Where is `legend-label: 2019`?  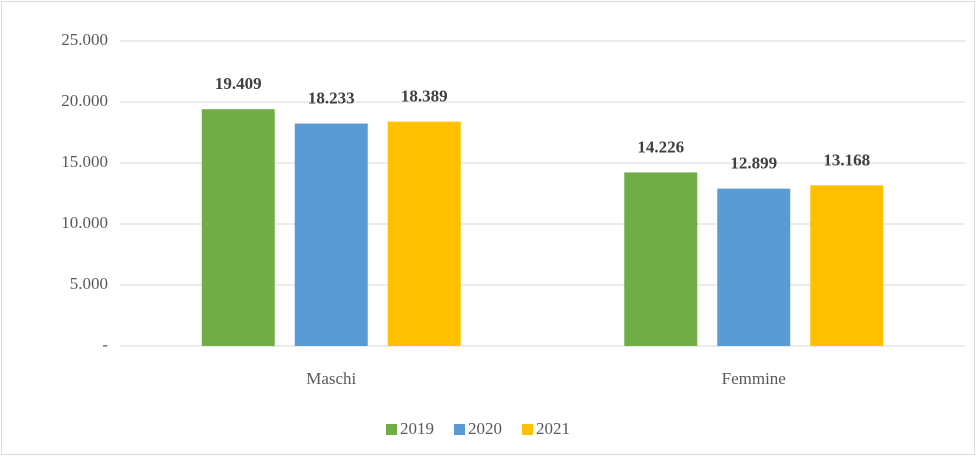
legend-label: 2019 is located at coordinates (417, 428).